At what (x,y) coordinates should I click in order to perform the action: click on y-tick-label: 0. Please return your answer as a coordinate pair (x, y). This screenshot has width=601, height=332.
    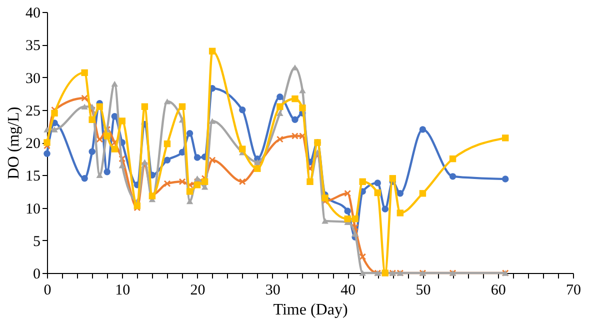
    Looking at the image, I should click on (36, 274).